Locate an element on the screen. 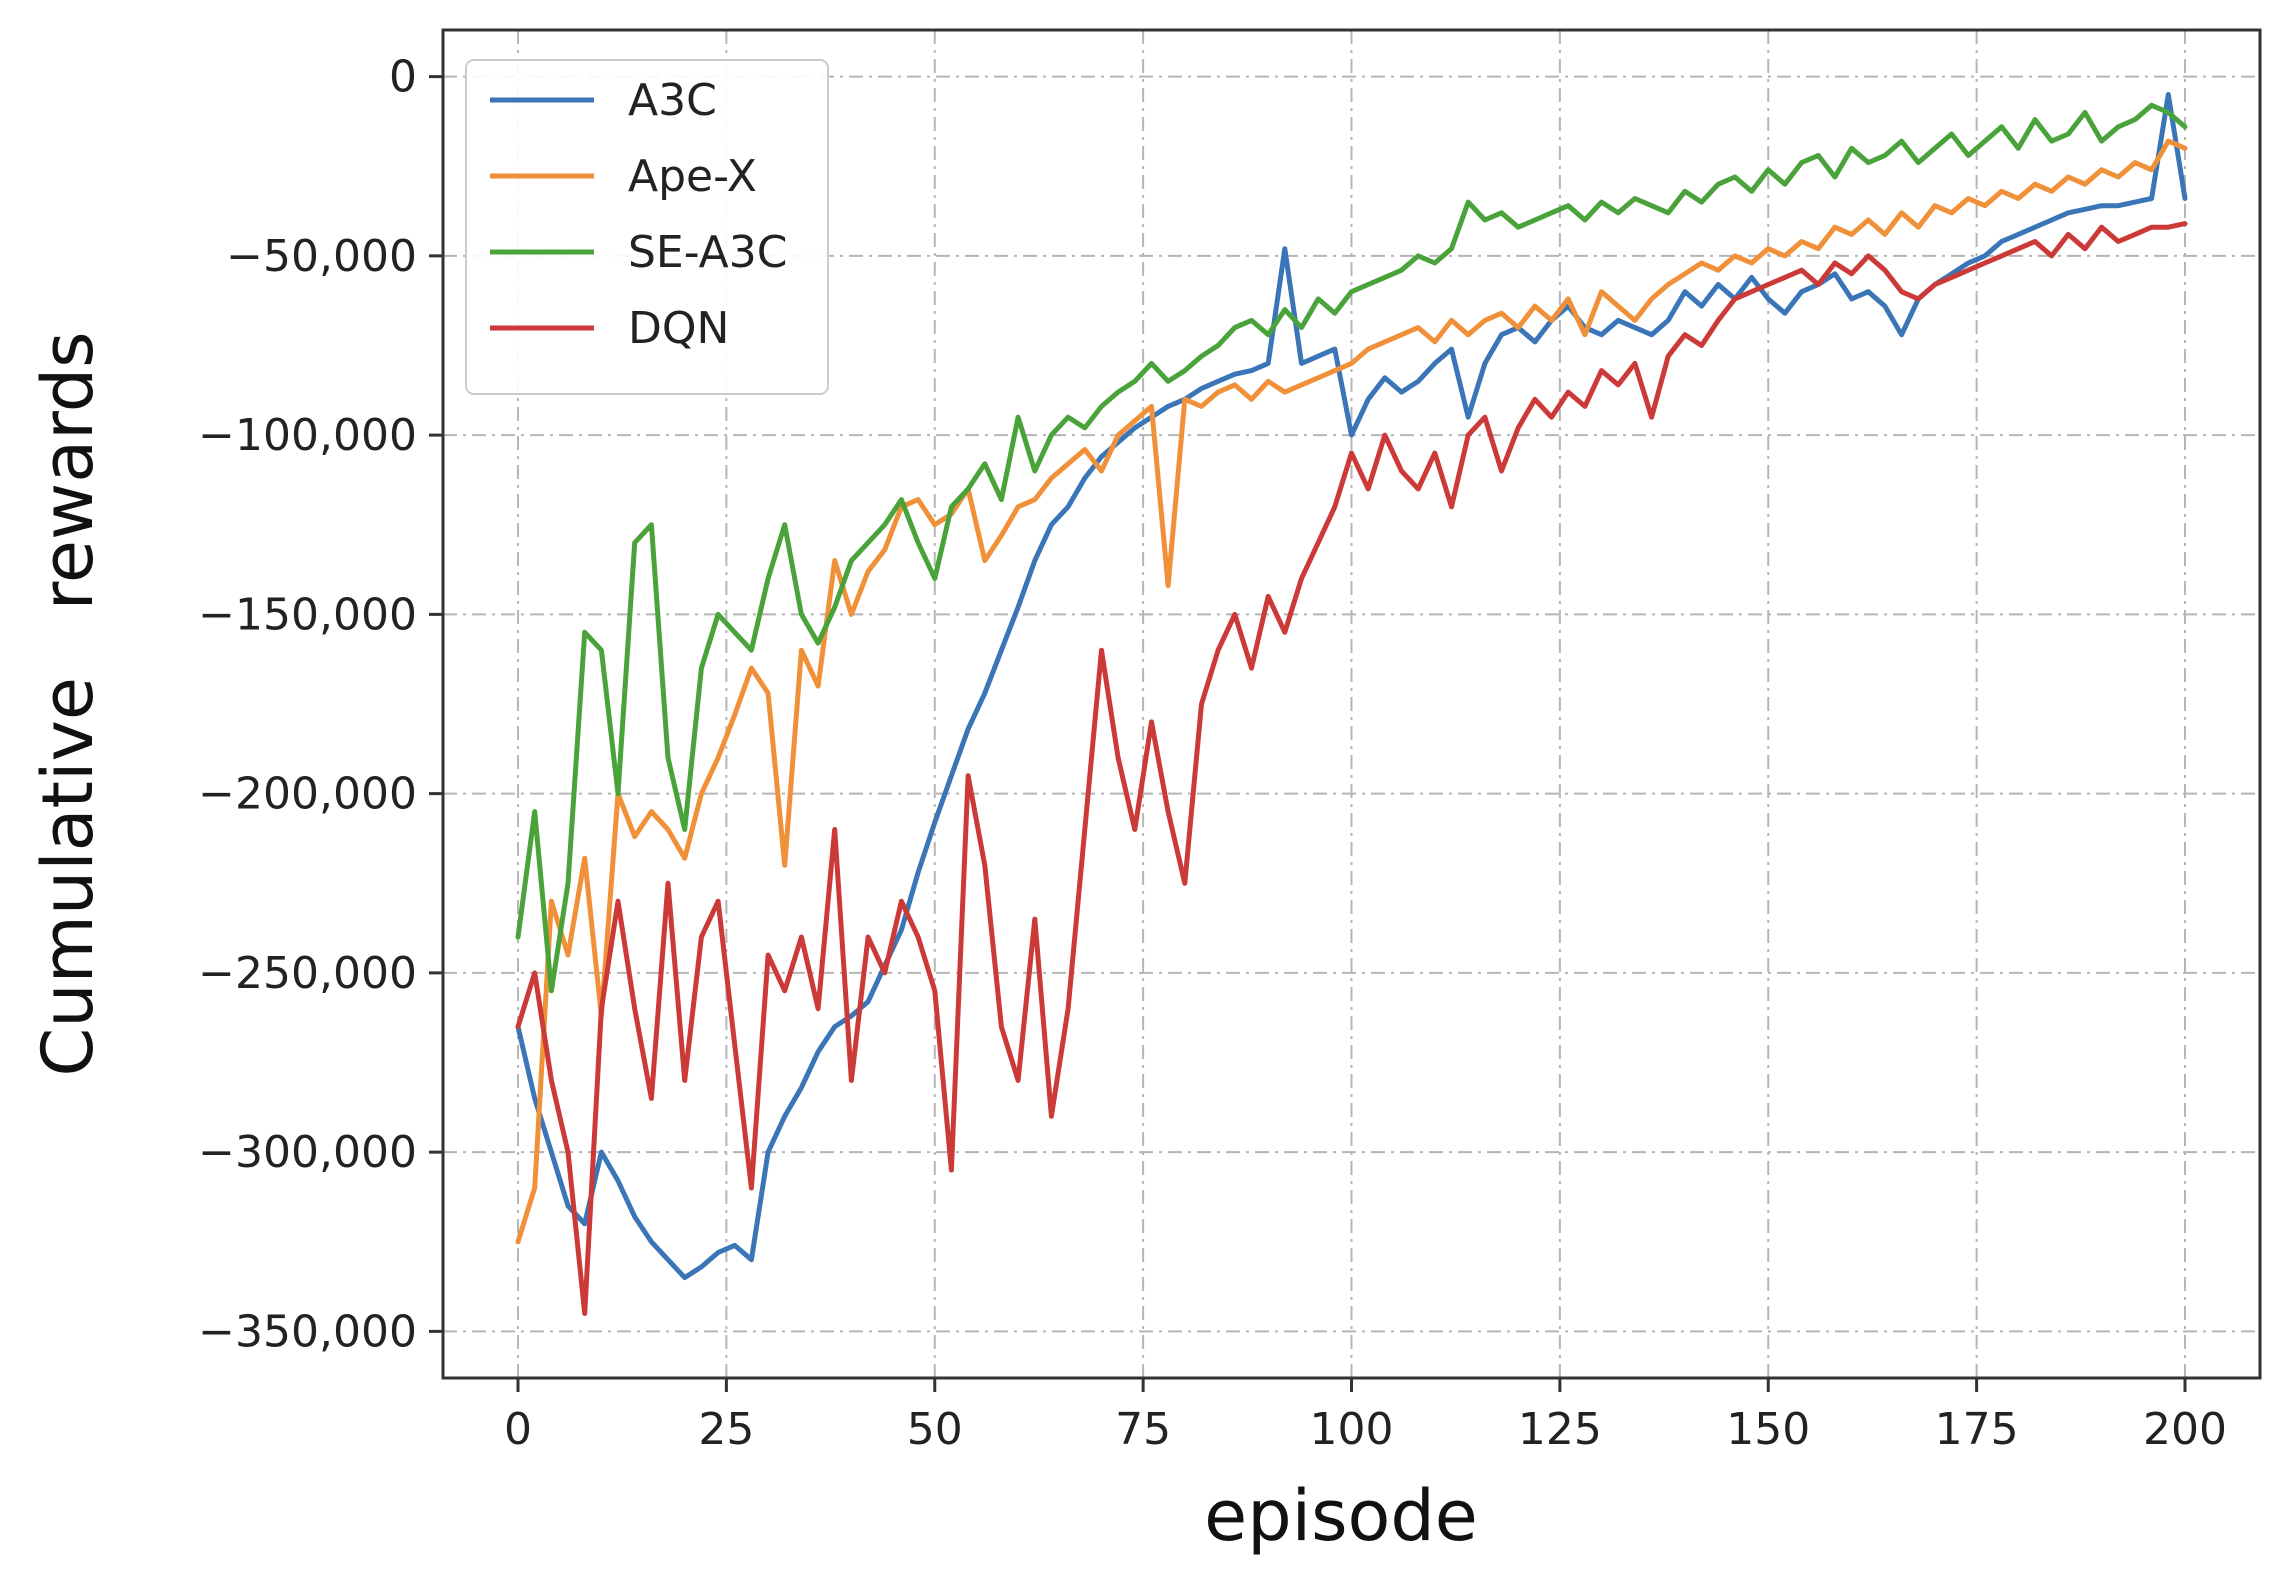 The width and height of the screenshot is (2279, 1581). y-tick-label: 0 is located at coordinates (403, 77).